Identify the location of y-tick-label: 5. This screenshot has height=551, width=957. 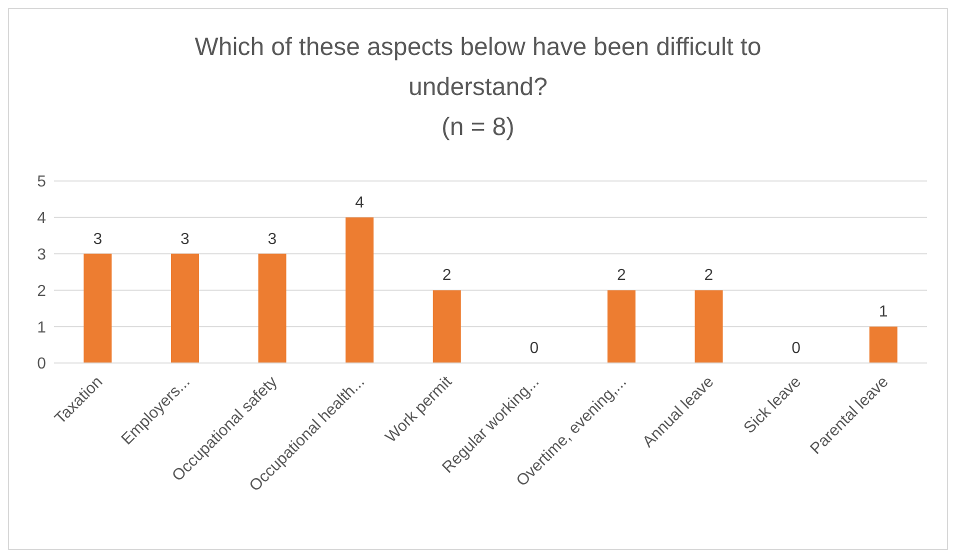
(41, 182).